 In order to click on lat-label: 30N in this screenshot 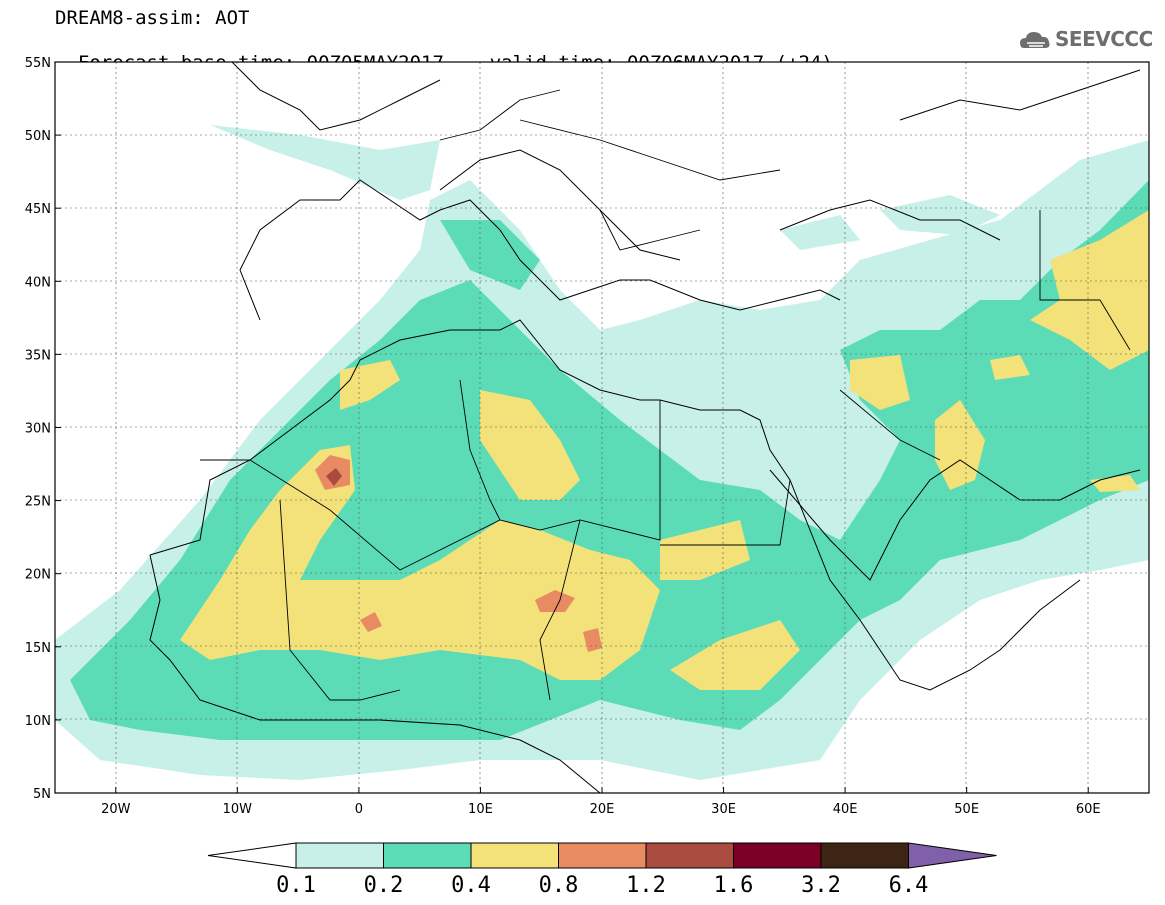, I will do `click(38, 429)`.